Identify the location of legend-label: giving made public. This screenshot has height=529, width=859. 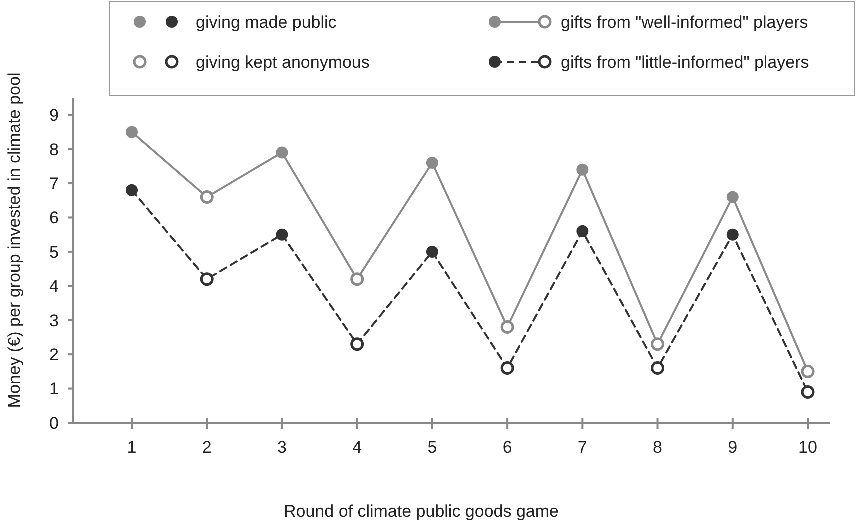
(267, 22).